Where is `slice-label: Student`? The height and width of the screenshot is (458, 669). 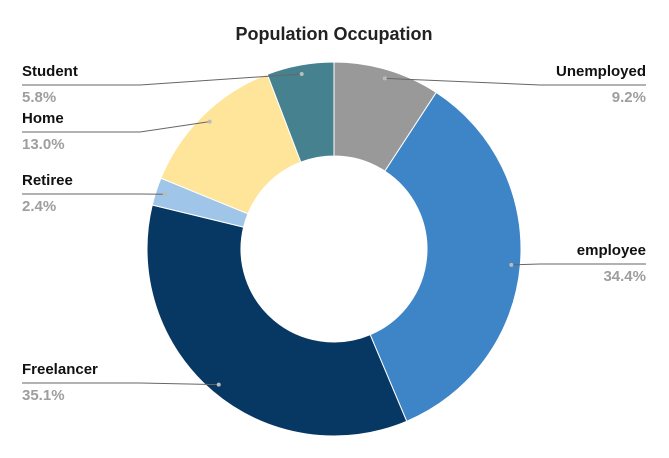
slice-label: Student is located at coordinates (50, 71).